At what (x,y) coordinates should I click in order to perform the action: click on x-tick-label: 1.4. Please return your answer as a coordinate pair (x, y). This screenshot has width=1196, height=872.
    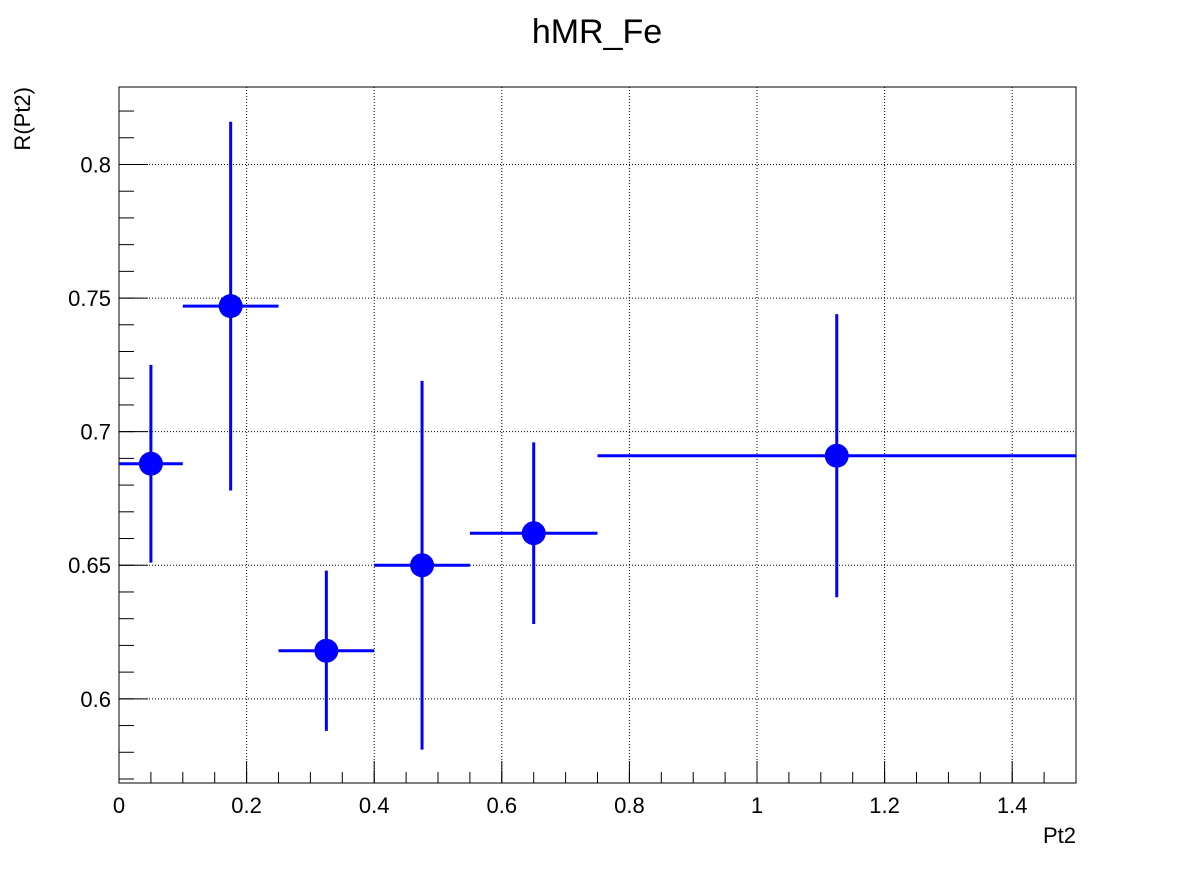
    Looking at the image, I should click on (1012, 805).